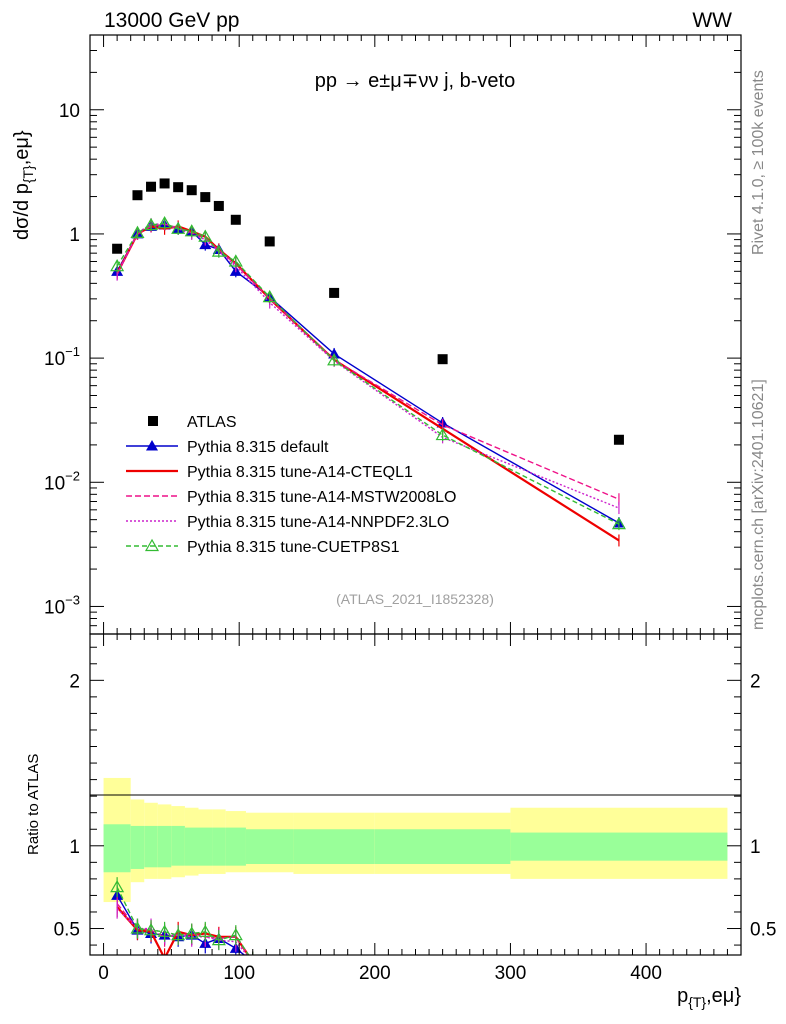  I want to click on ratio-y-tick-label-right: 0.5, so click(763, 930).